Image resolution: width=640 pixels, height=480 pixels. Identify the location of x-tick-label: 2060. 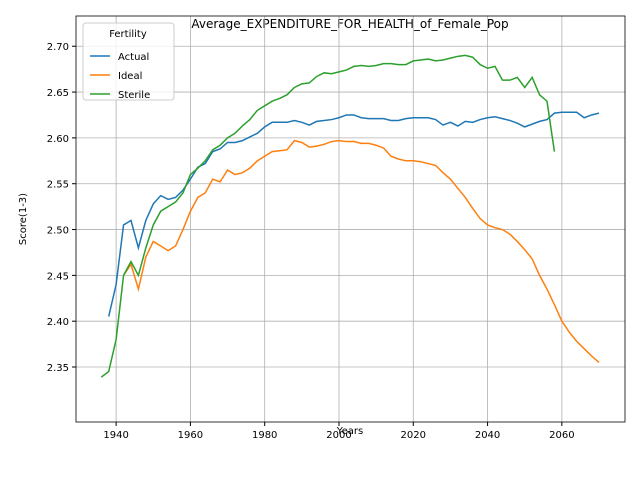
(561, 435).